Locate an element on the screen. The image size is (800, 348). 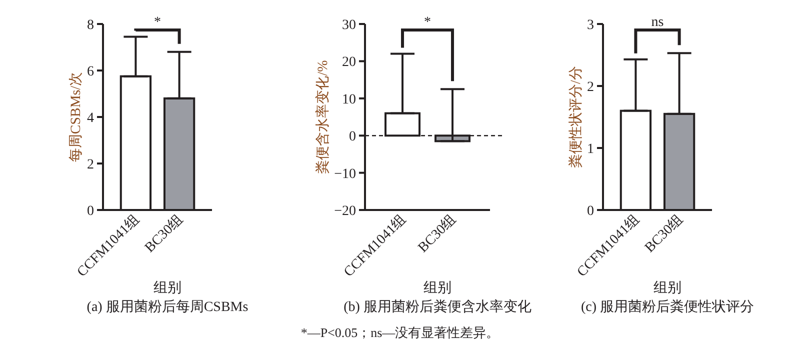
y-tick-label: 1 is located at coordinates (590, 149).